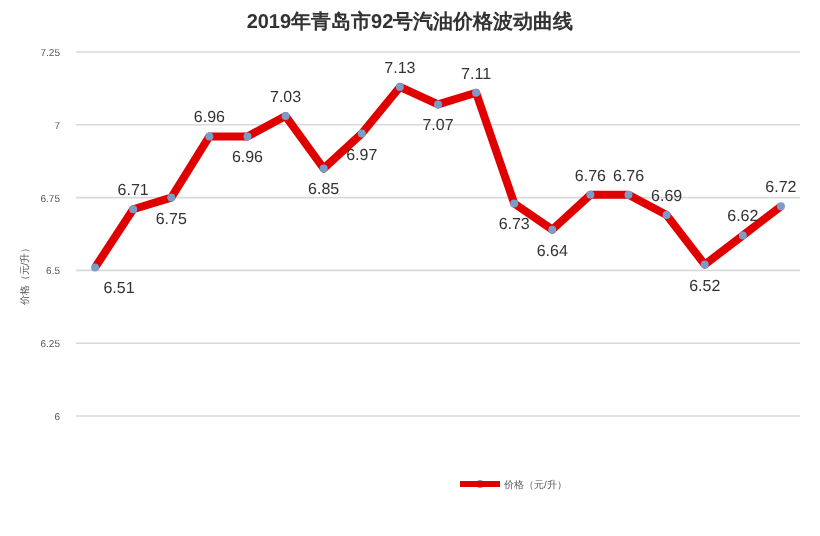 The height and width of the screenshot is (536, 820). I want to click on data-label: 7.03, so click(286, 97).